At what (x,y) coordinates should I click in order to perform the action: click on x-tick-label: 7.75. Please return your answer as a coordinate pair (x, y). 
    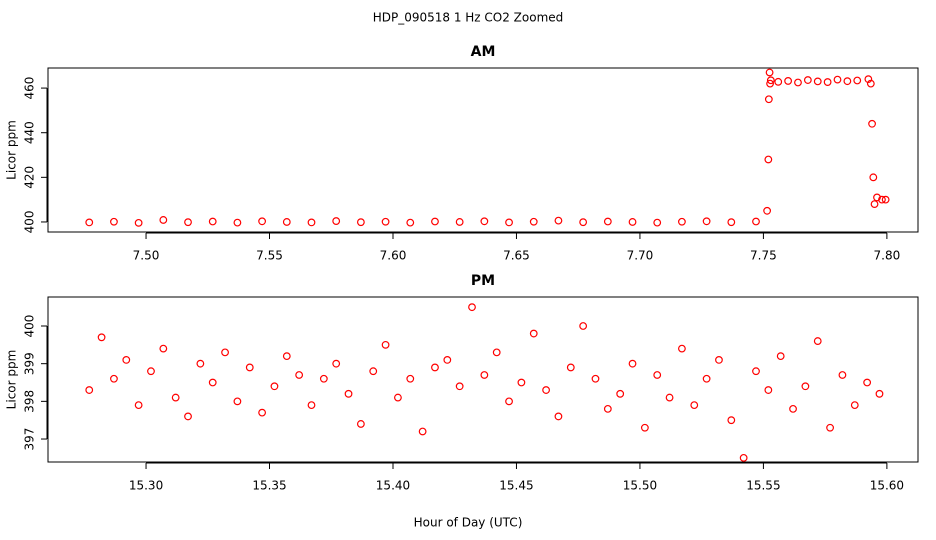
    Looking at the image, I should click on (763, 256).